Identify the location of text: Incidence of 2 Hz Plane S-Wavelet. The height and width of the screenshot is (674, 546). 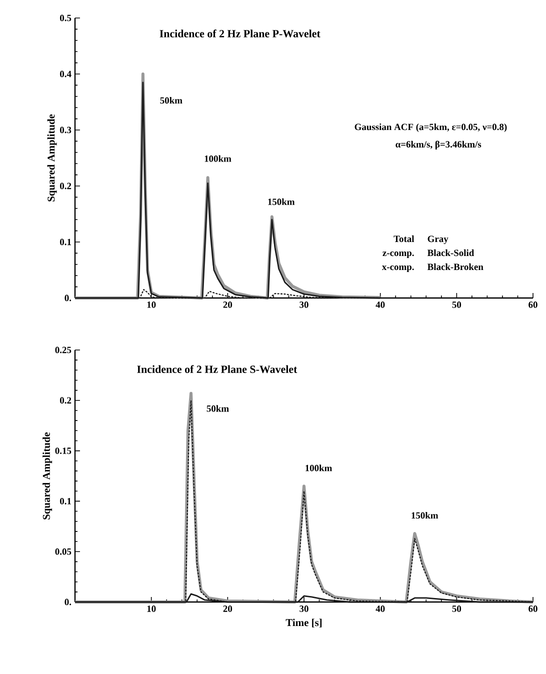
(217, 369).